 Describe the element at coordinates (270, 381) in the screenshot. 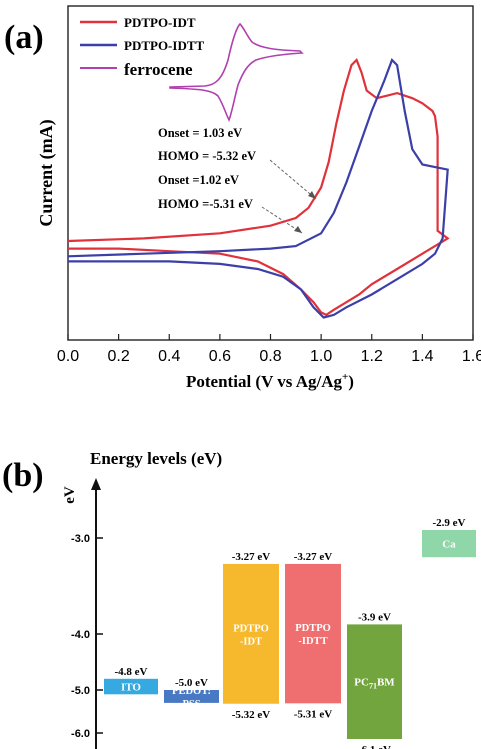

I see `cv-x-axis-label: Potential (V vs Ag/Ag+)` at that location.